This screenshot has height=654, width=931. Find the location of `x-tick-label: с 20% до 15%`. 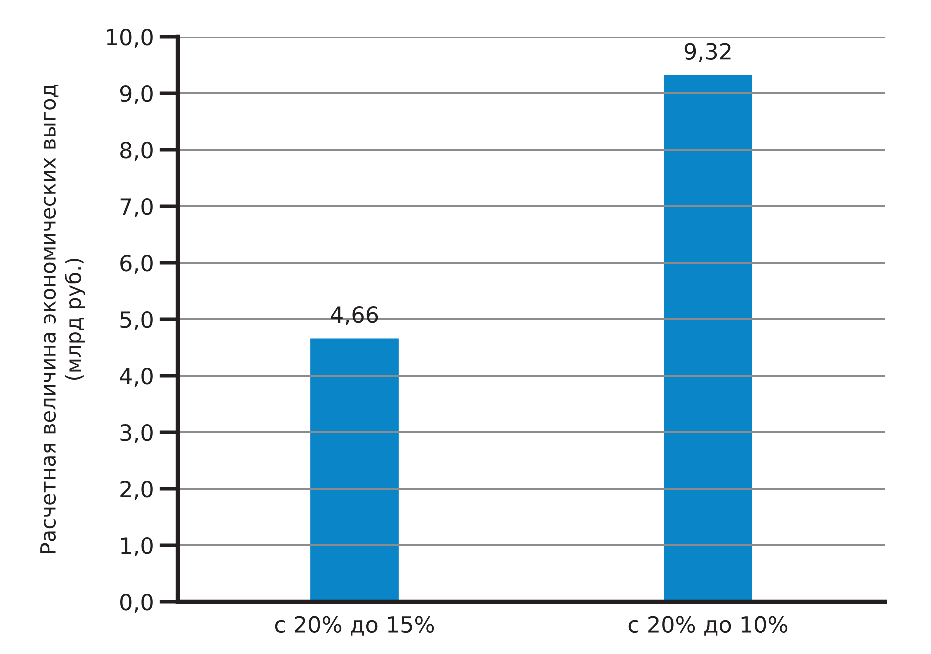

x-tick-label: с 20% до 15% is located at coordinates (354, 626).